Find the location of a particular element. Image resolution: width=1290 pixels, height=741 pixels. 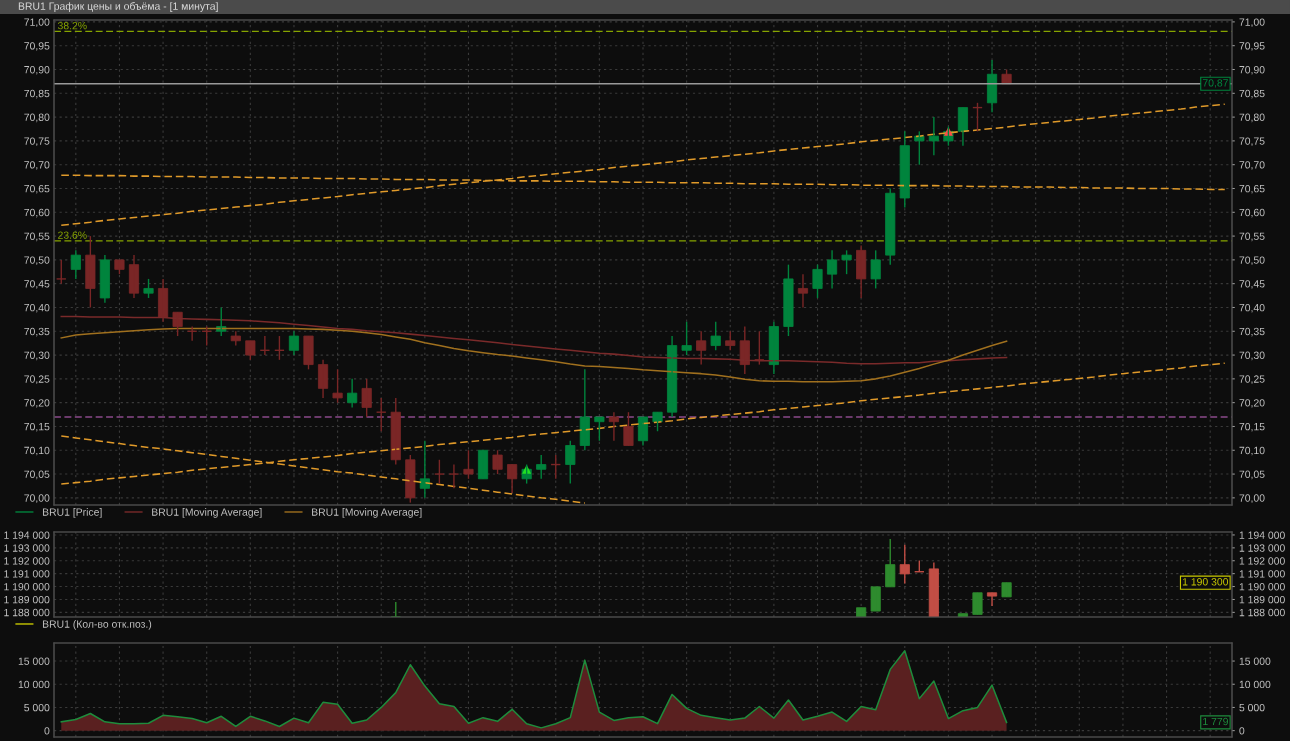

y-tick-label: 1 193 000 is located at coordinates (27, 548).